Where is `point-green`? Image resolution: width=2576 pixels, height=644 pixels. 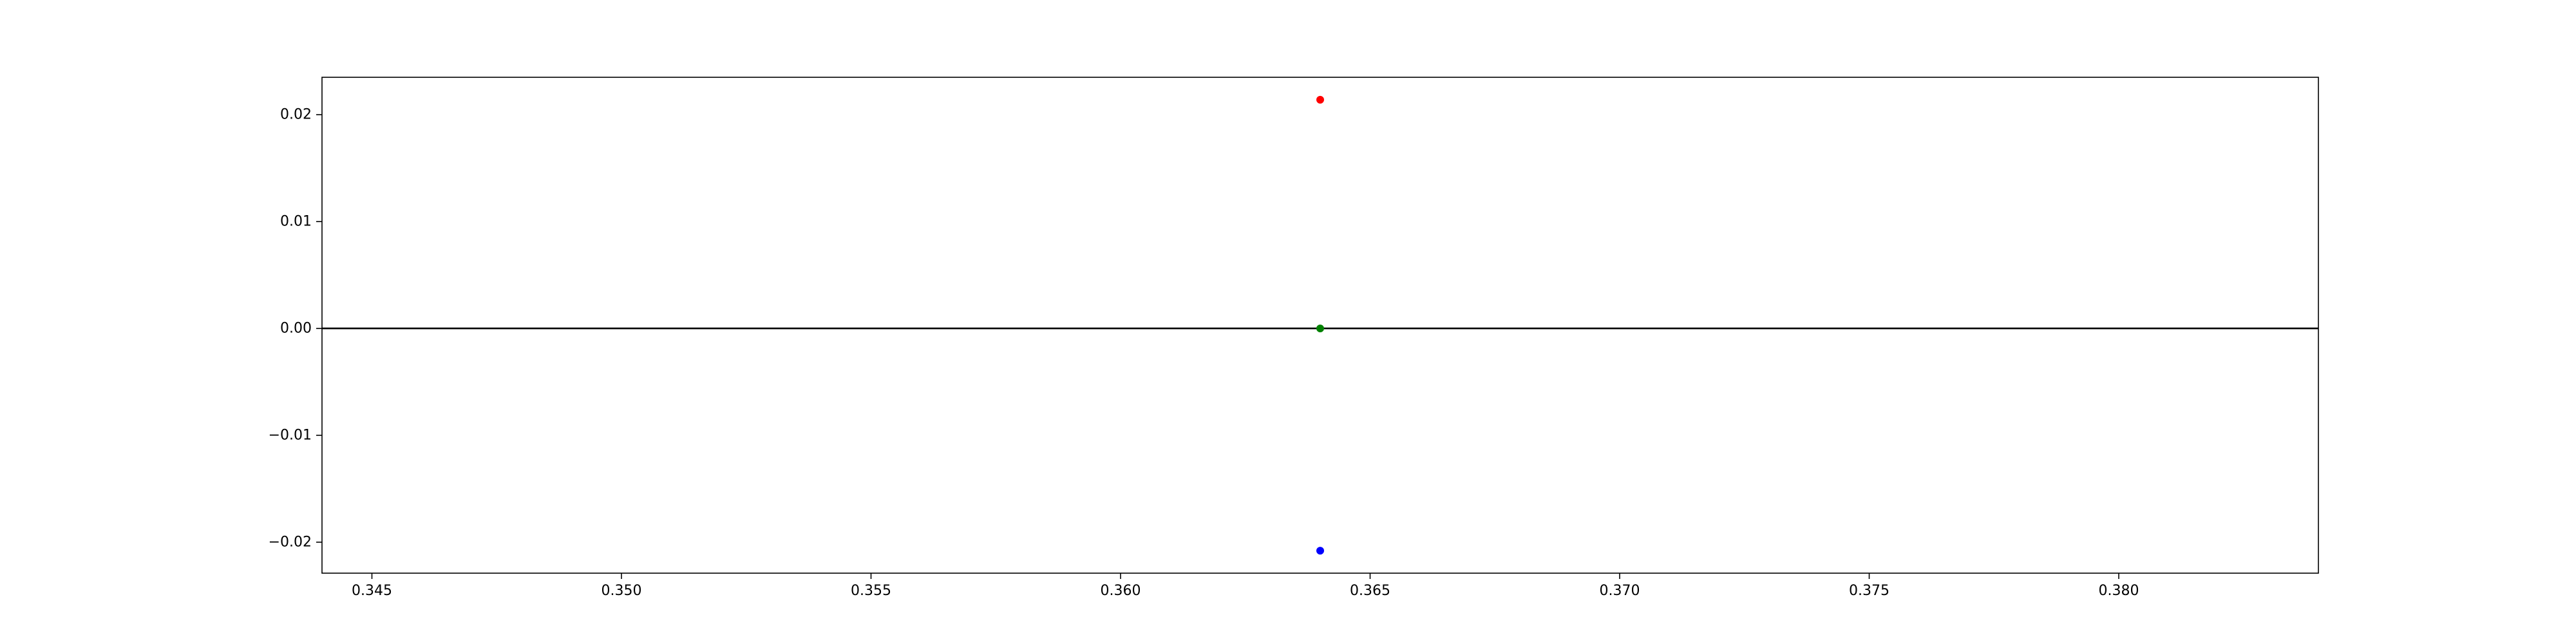 point-green is located at coordinates (1320, 328).